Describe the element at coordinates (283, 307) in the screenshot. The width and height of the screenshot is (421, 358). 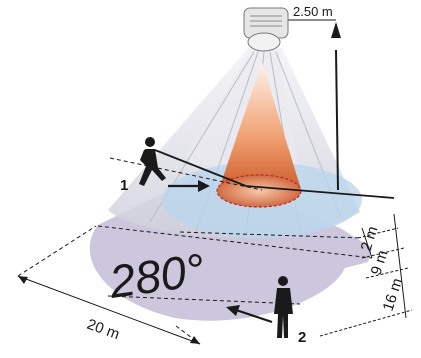
I see `standing-person-icon` at that location.